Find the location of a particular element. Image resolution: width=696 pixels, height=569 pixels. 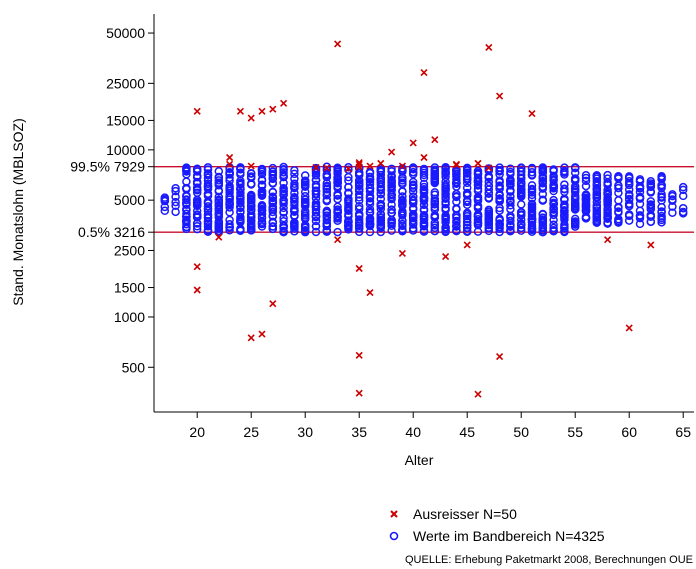

x-tick-label: 50 is located at coordinates (521, 432).